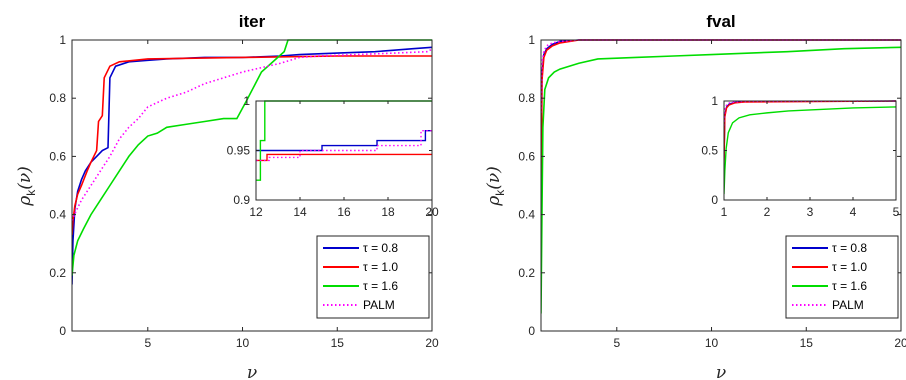 The image size is (906, 380). I want to click on x-tick-label: 12, so click(256, 212).